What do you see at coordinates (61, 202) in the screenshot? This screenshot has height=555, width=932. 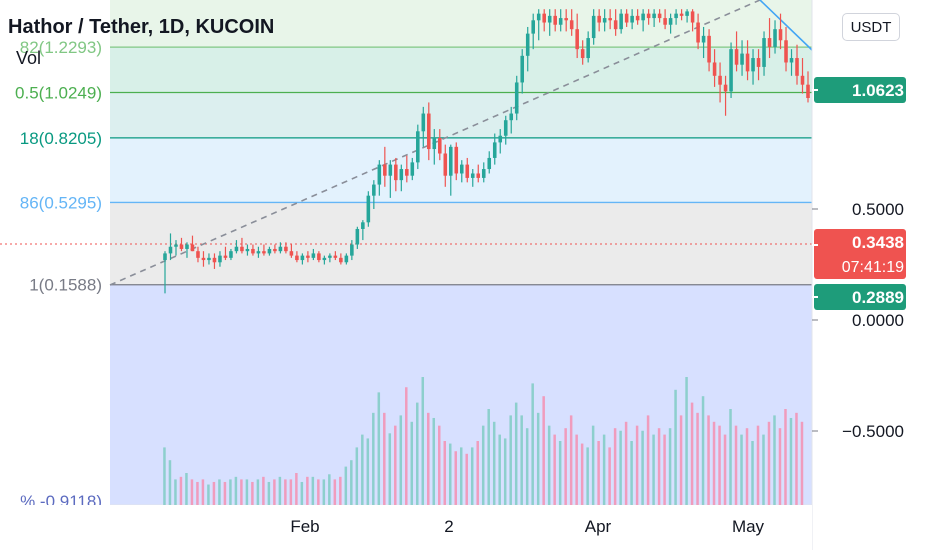 I see `fib-label: 86(0.5295)` at bounding box center [61, 202].